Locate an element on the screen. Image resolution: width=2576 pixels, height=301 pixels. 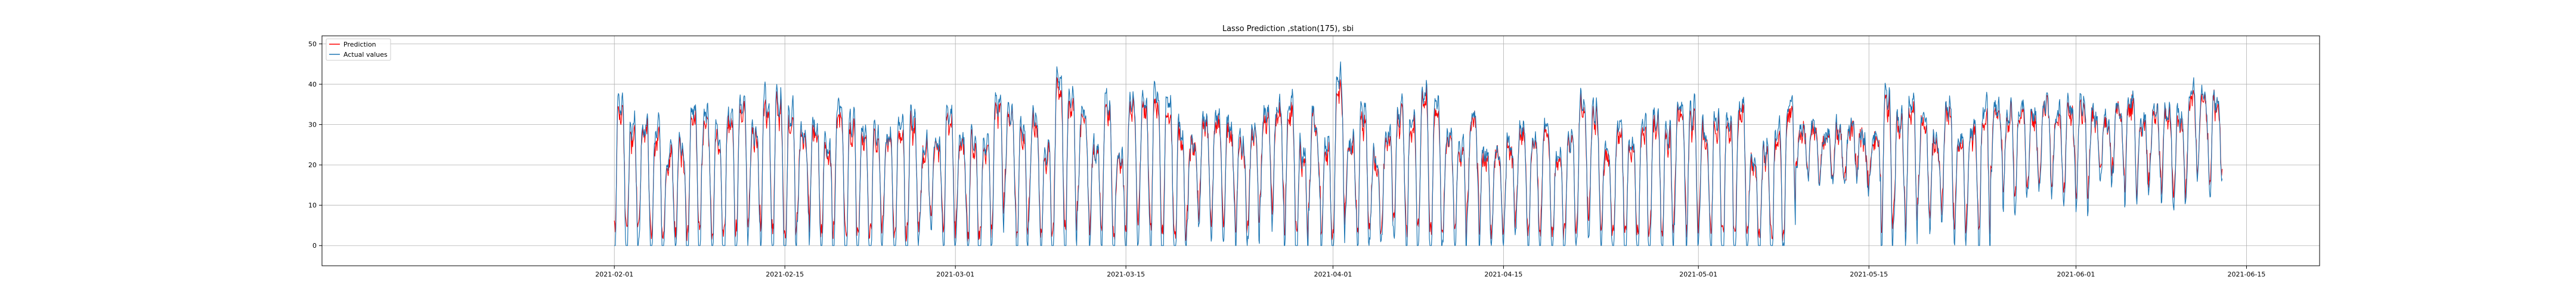
y-tick-label: 30 is located at coordinates (312, 125).